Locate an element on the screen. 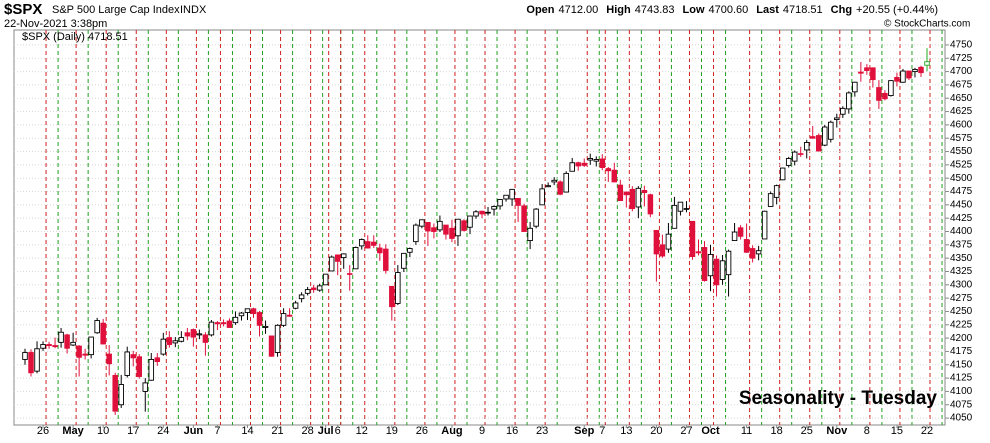  x-tick-label: 28 is located at coordinates (308, 431).